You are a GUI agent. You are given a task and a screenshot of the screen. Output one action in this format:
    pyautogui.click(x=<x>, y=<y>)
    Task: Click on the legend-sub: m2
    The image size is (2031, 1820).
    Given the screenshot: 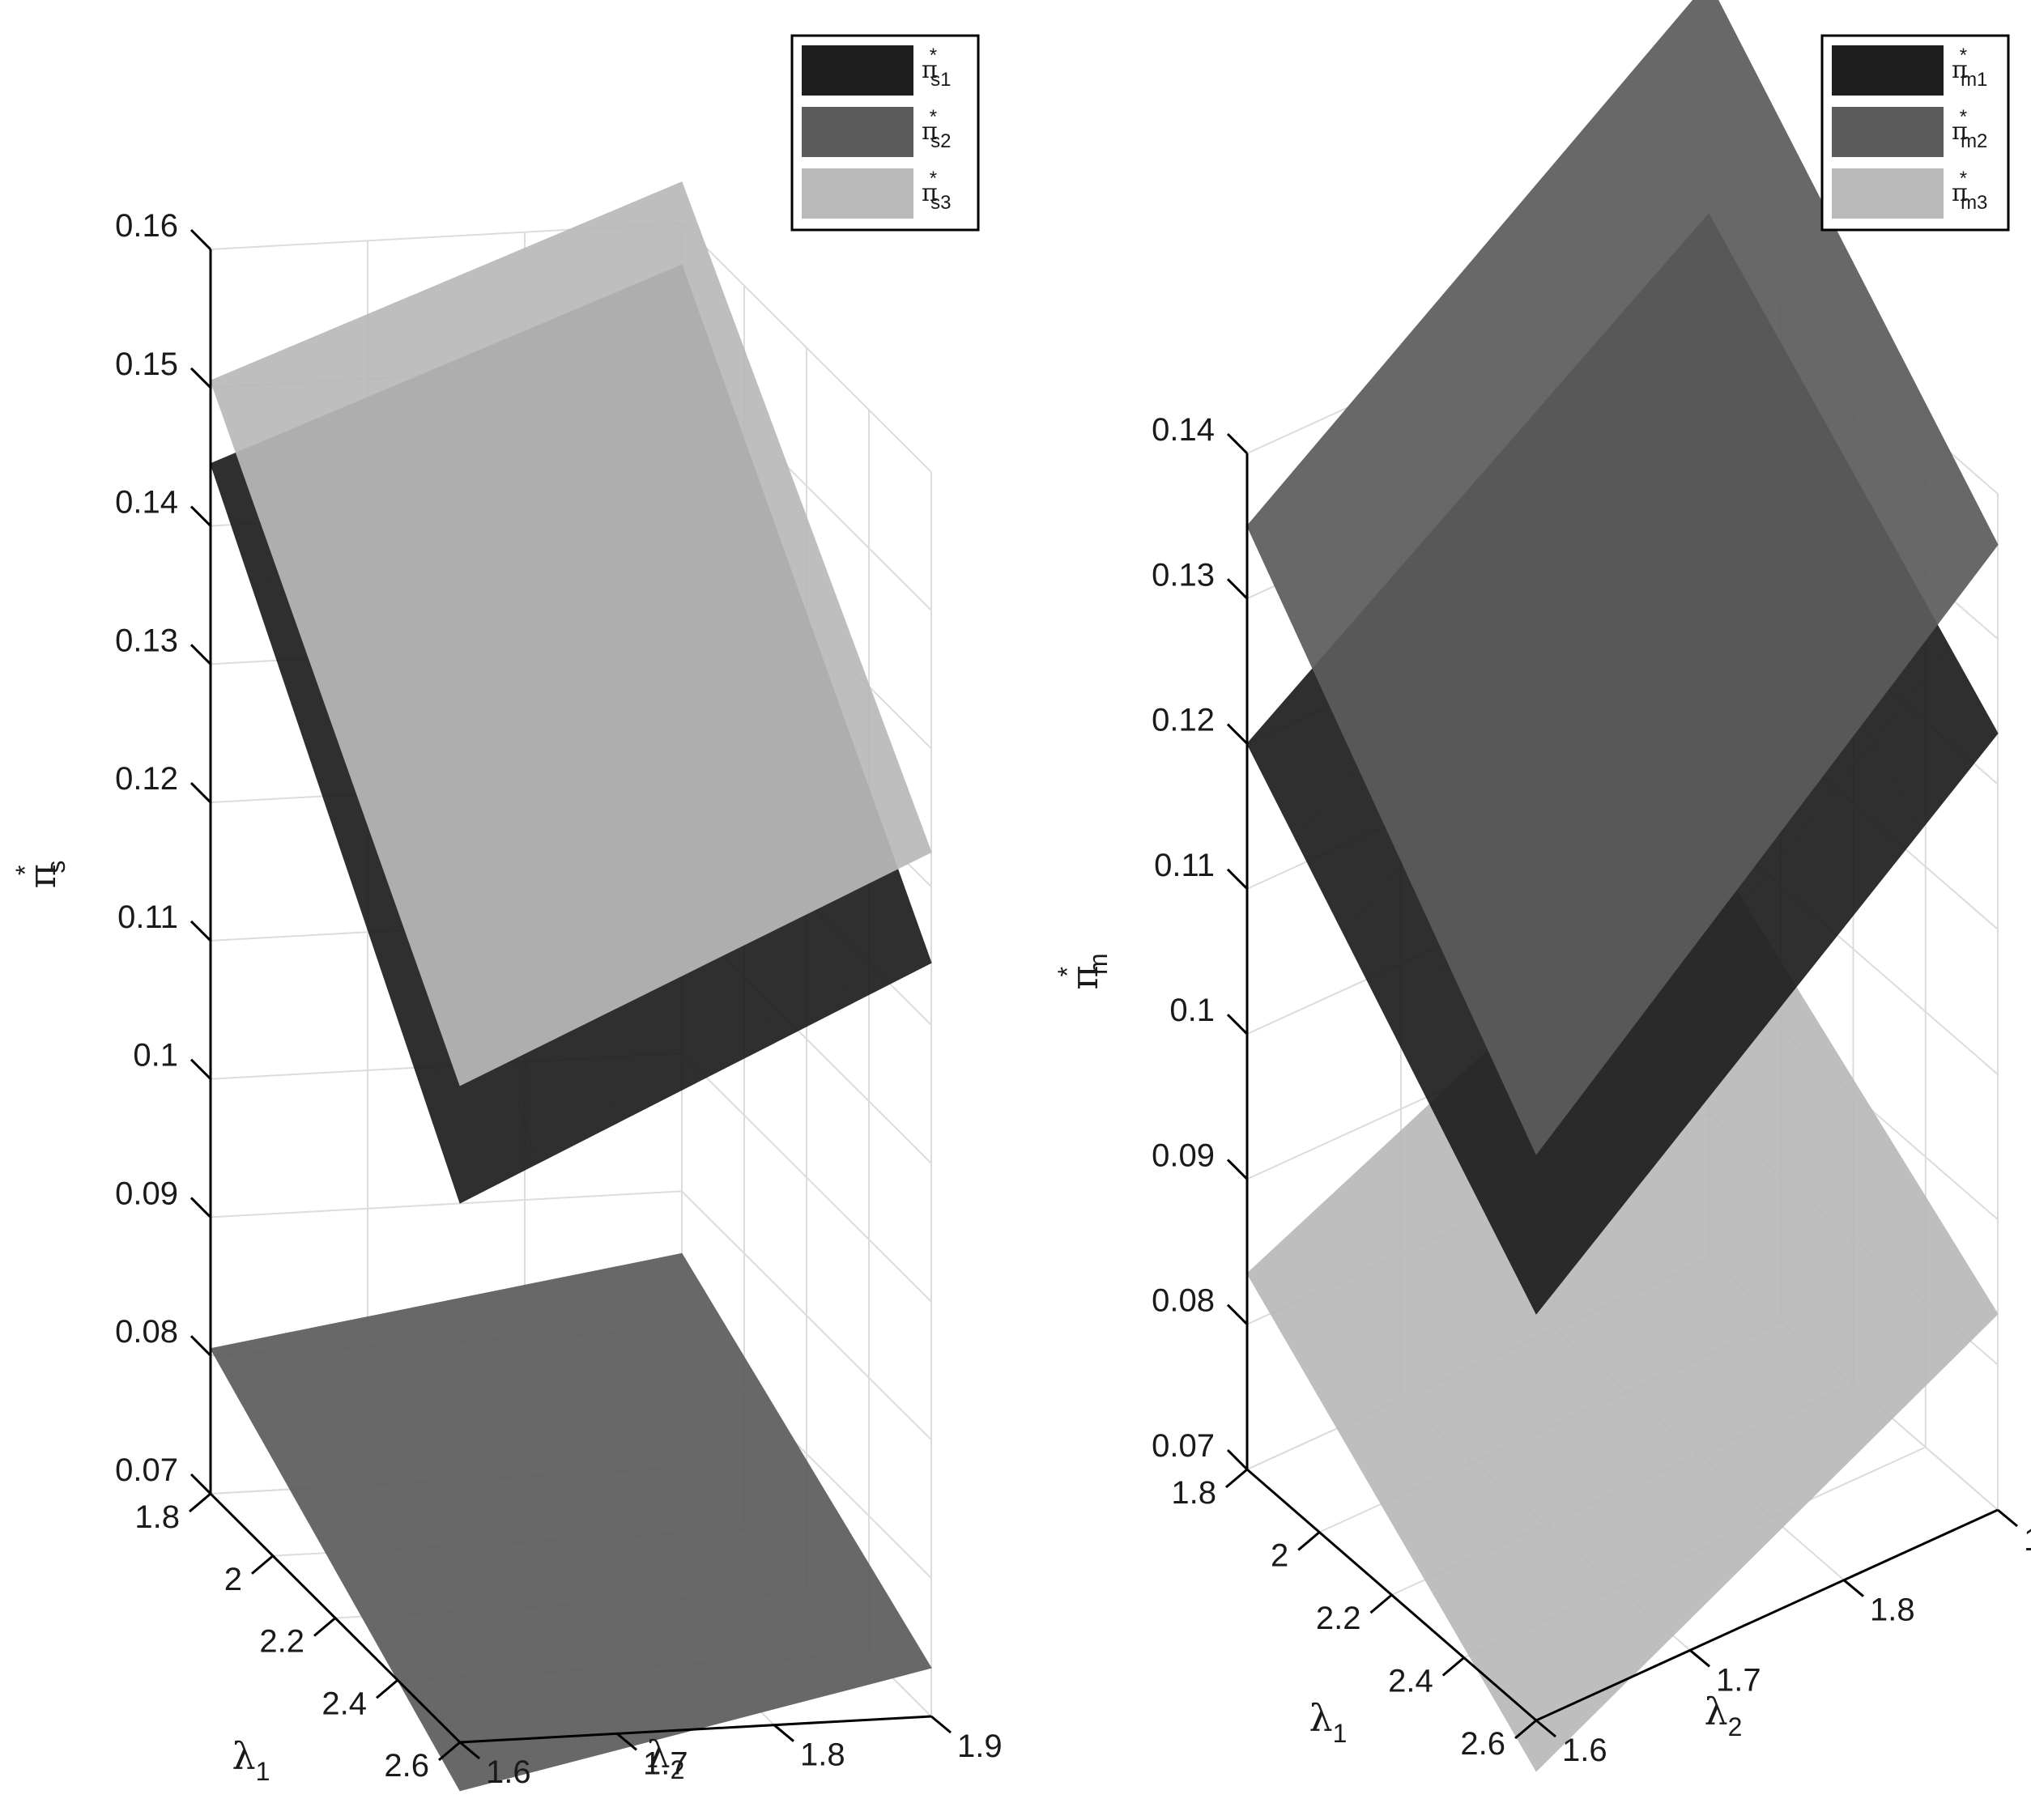 What is the action you would take?
    pyautogui.click(x=1974, y=141)
    